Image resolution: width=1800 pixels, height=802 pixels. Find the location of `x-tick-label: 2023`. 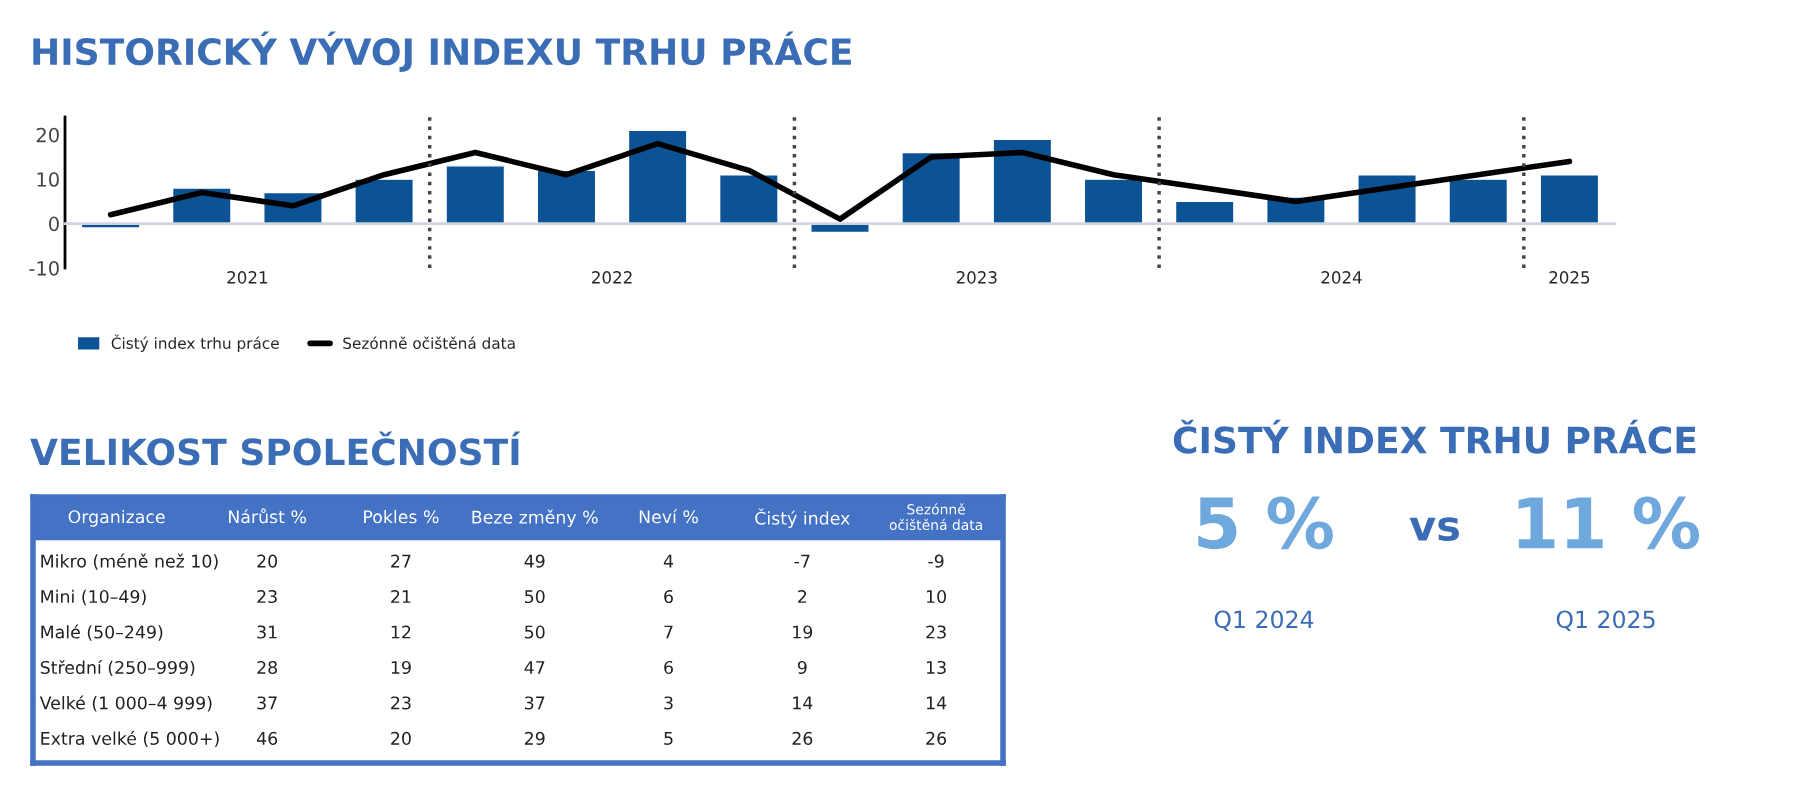

x-tick-label: 2023 is located at coordinates (976, 277).